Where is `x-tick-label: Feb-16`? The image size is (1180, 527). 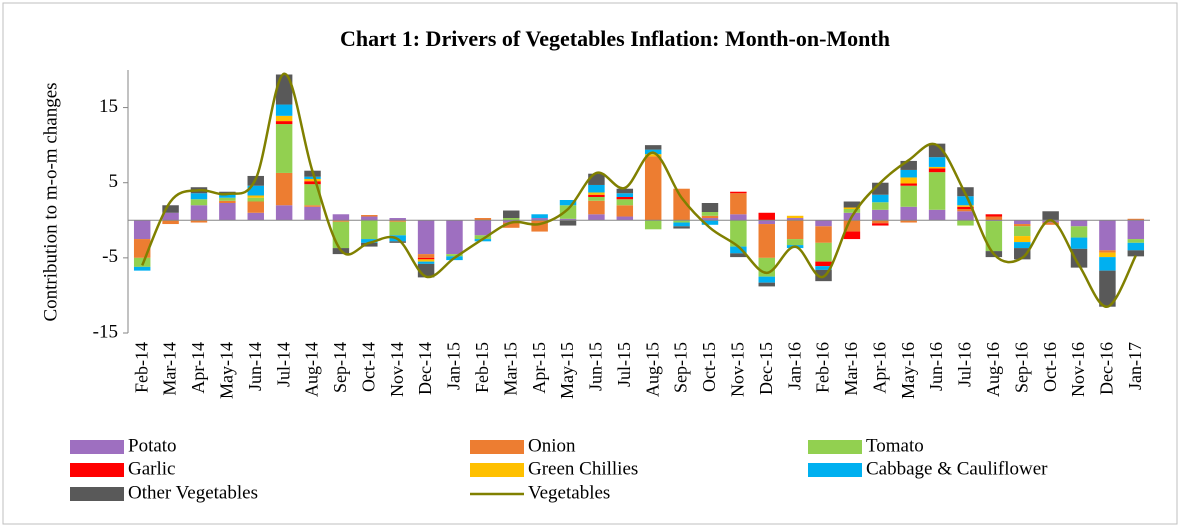 x-tick-label: Feb-16 is located at coordinates (823, 367).